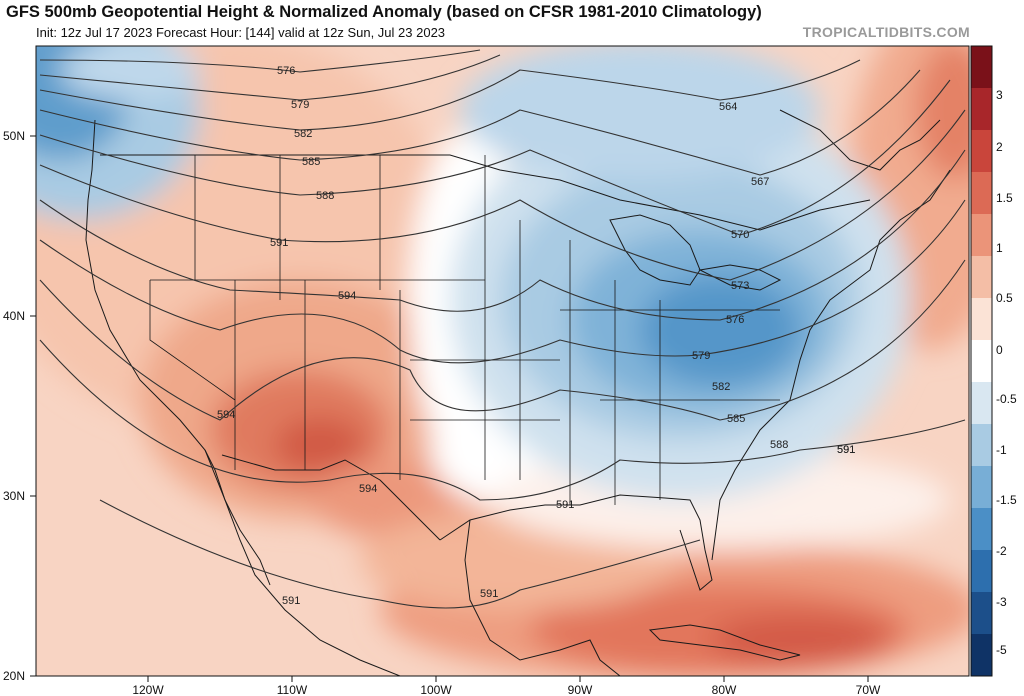  Describe the element at coordinates (1001, 450) in the screenshot. I see `colorbar-label: -1` at that location.